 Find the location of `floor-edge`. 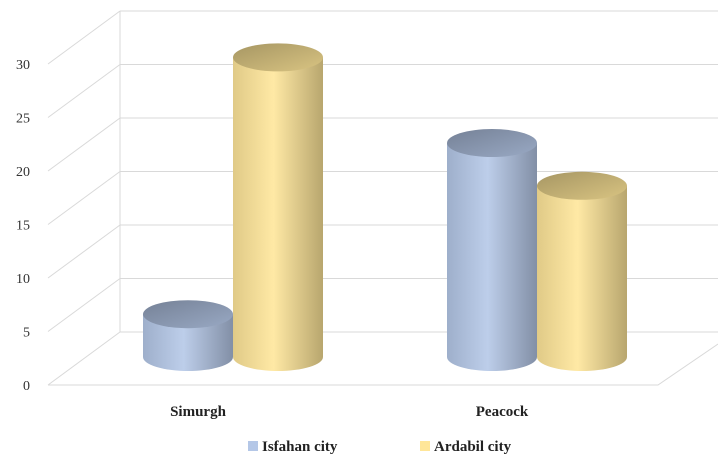

floor-edge is located at coordinates (383, 364).